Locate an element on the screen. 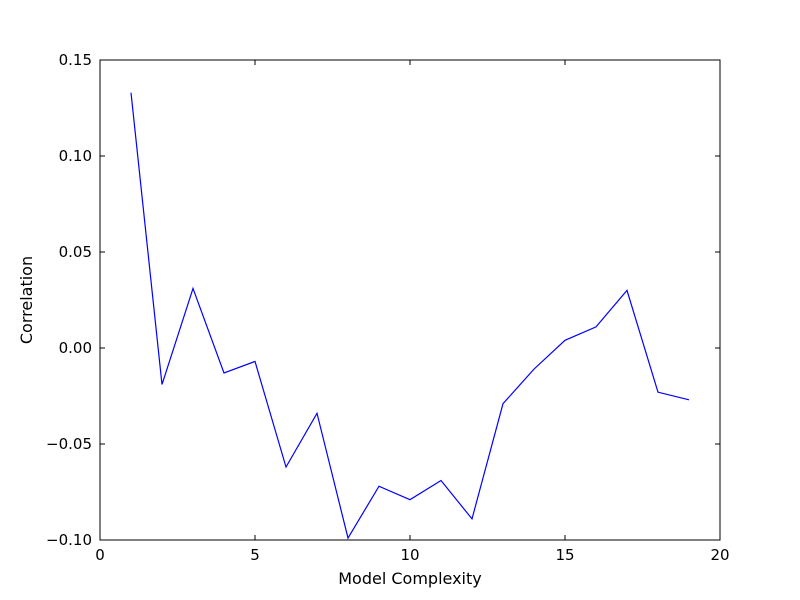  x-tick-label: 15 is located at coordinates (564, 555).